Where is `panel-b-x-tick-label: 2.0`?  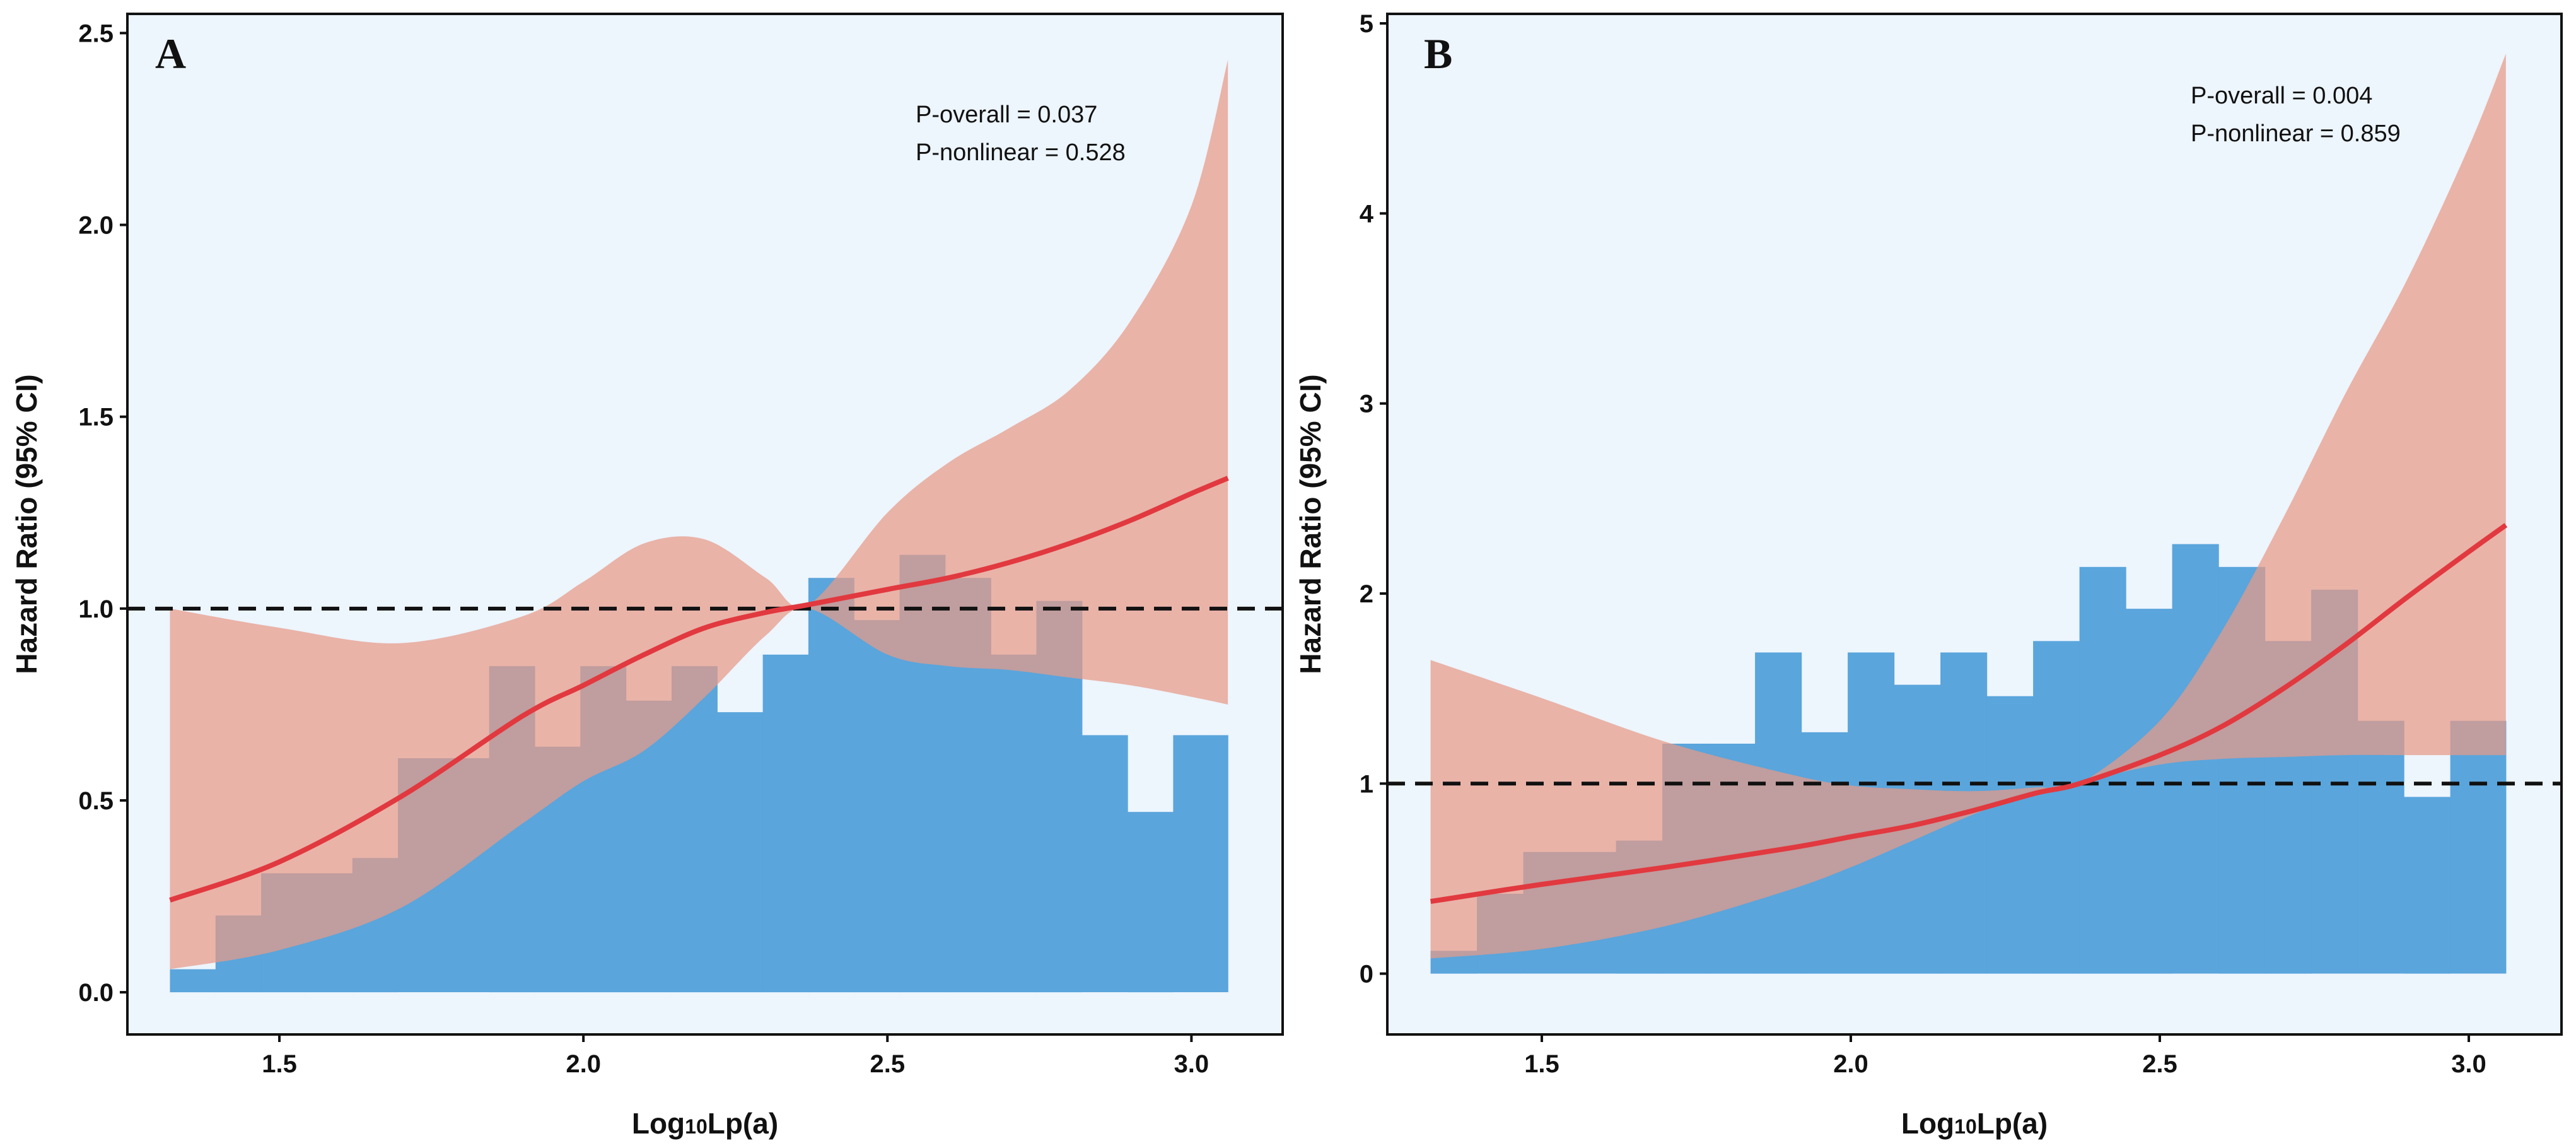 panel-b-x-tick-label: 2.0 is located at coordinates (1851, 1064).